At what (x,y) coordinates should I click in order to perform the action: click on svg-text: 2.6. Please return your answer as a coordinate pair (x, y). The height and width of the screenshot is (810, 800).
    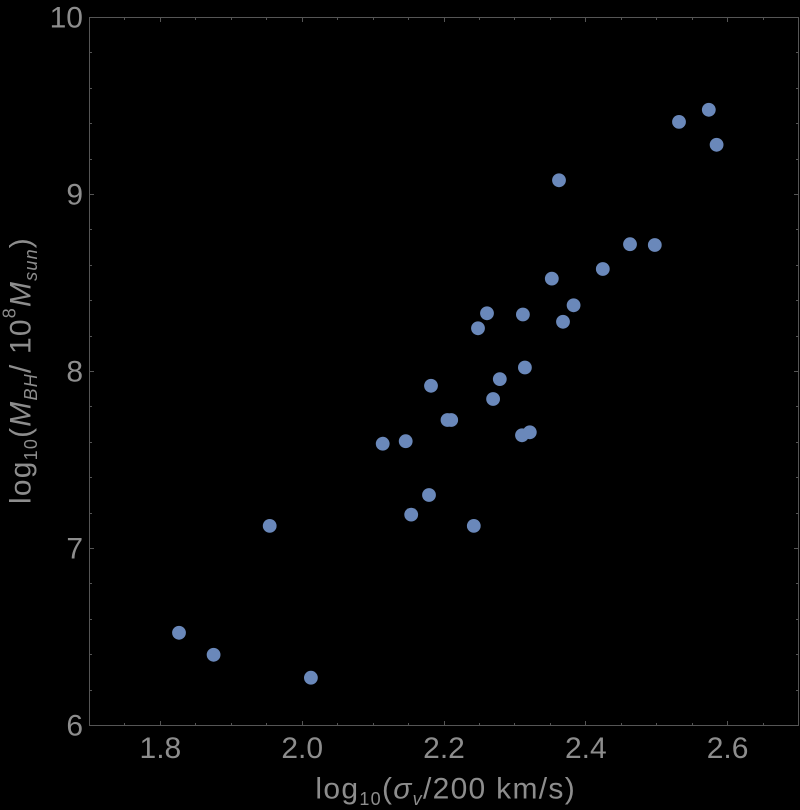
    Looking at the image, I should click on (728, 748).